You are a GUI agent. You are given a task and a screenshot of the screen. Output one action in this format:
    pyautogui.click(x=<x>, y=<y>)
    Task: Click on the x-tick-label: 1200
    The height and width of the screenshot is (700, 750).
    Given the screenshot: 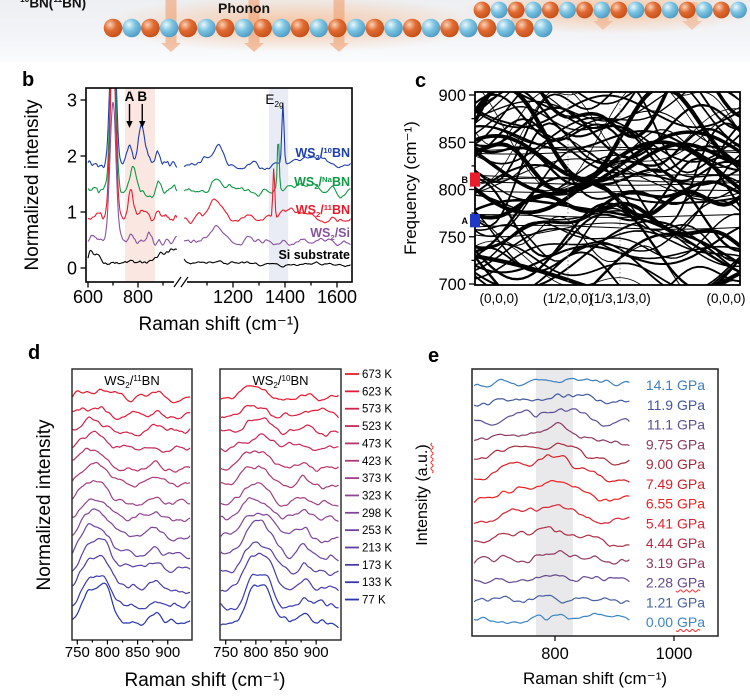 What is the action you would take?
    pyautogui.click(x=233, y=297)
    